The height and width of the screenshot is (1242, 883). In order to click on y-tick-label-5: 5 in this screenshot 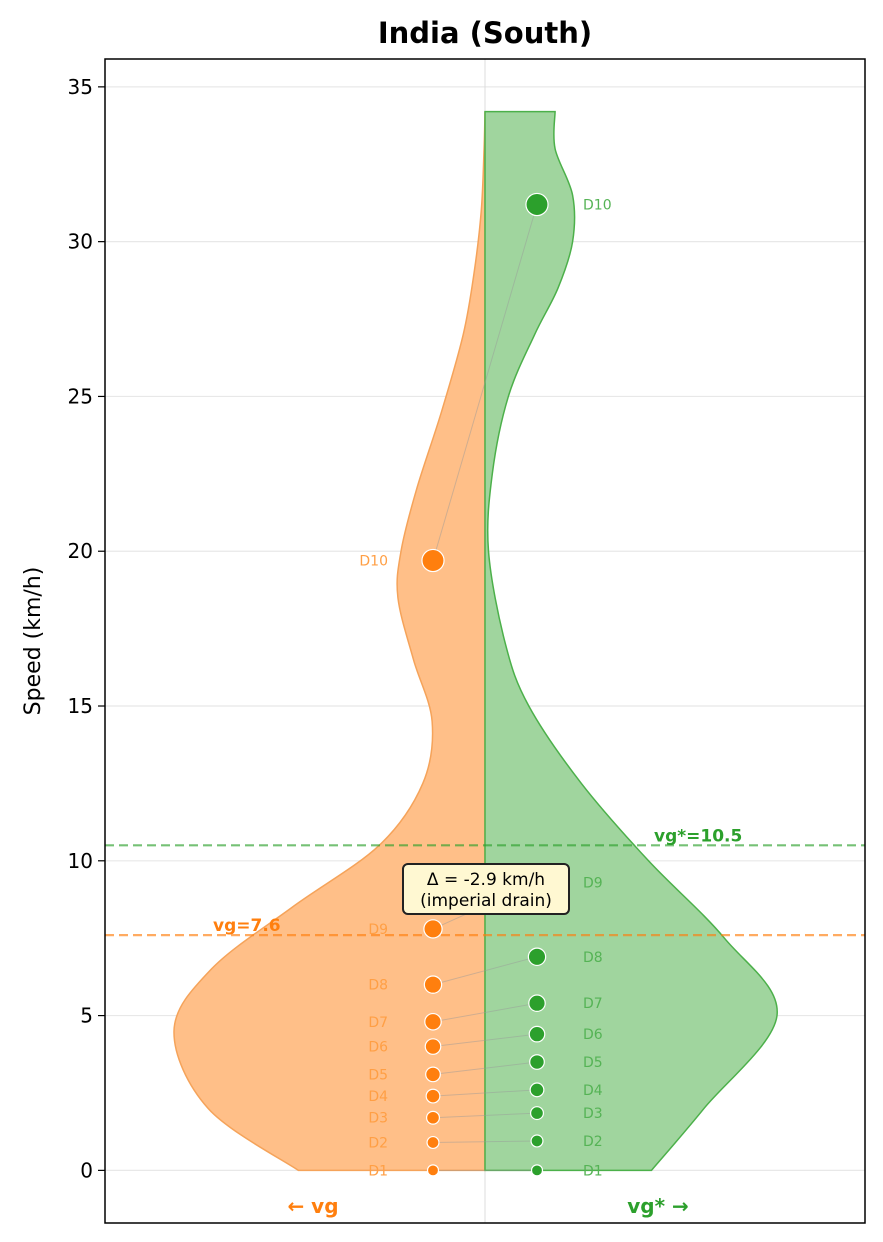, I will do `click(86, 1016)`.